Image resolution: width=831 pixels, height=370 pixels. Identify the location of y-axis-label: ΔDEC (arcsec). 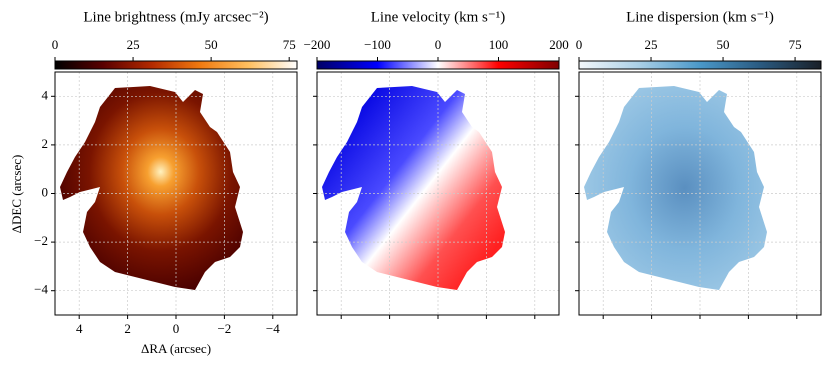
(16, 194).